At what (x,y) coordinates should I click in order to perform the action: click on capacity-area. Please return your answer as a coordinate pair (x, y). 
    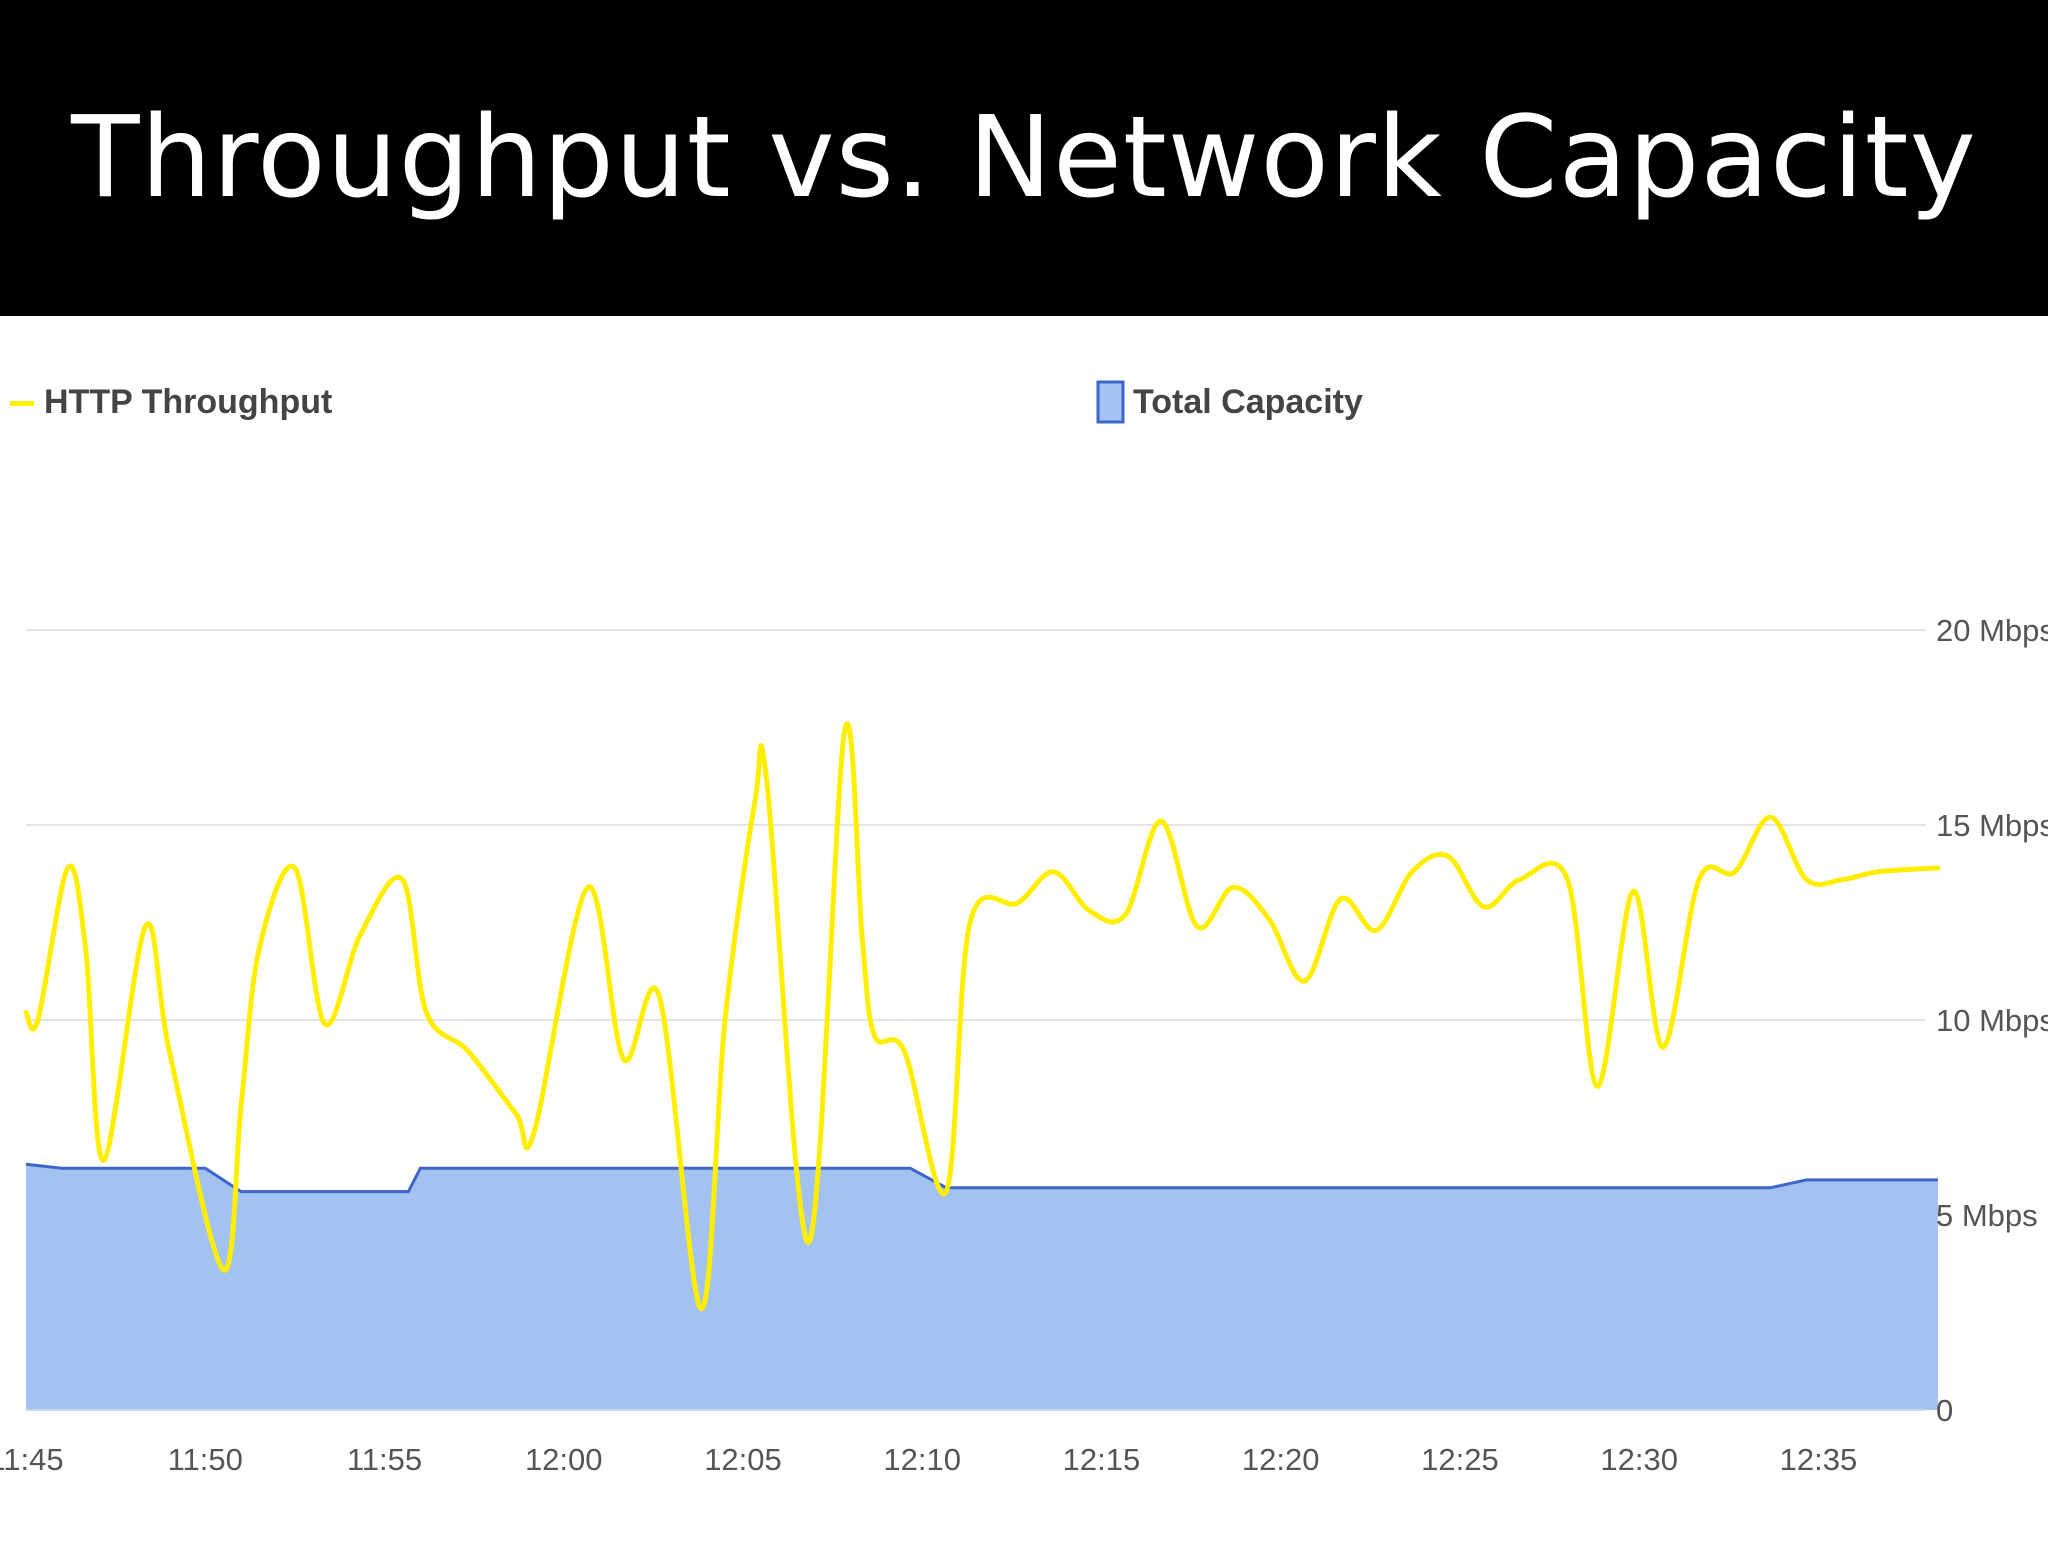
    Looking at the image, I should click on (982, 1287).